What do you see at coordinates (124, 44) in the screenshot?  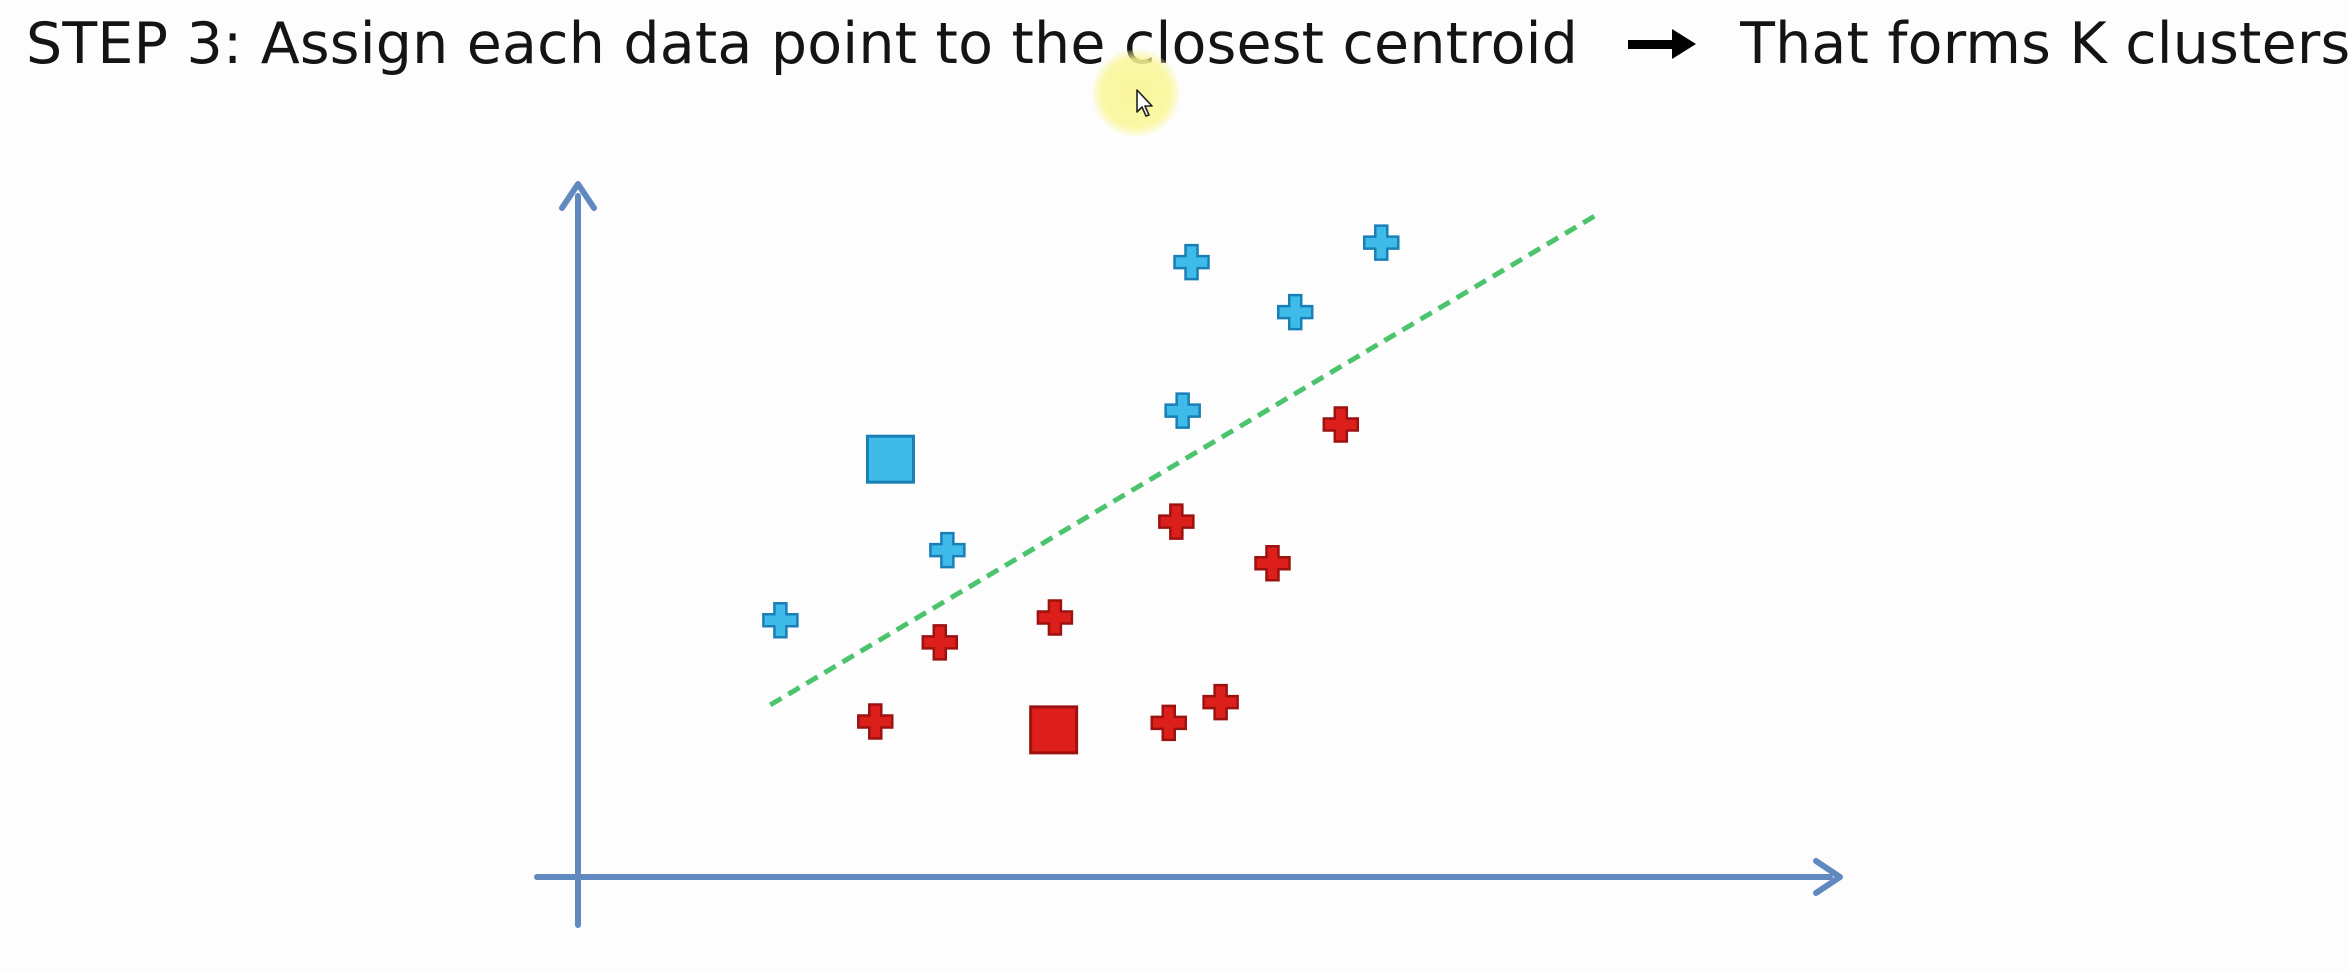 I see `step-label: STEP 3` at bounding box center [124, 44].